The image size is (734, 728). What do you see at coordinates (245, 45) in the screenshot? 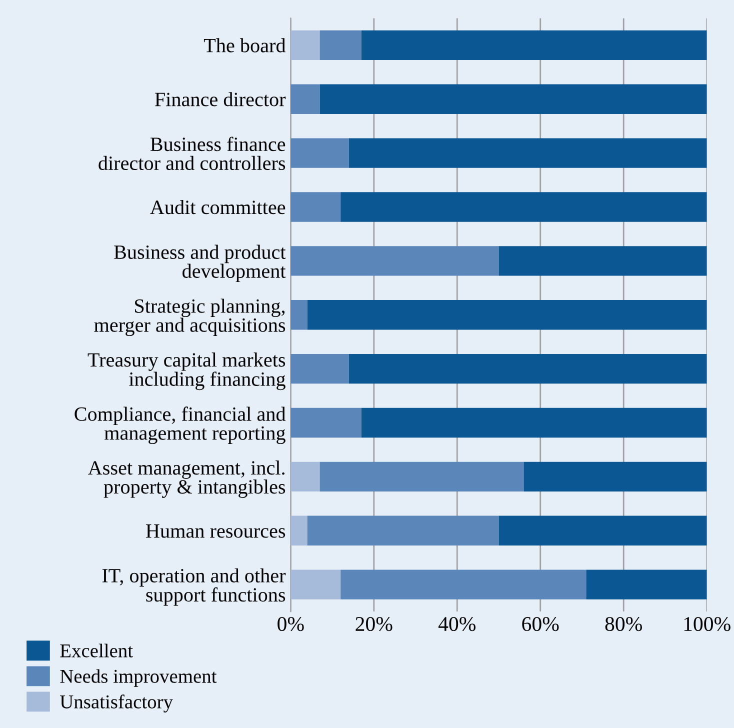
I see `y-tick-label: The board` at bounding box center [245, 45].